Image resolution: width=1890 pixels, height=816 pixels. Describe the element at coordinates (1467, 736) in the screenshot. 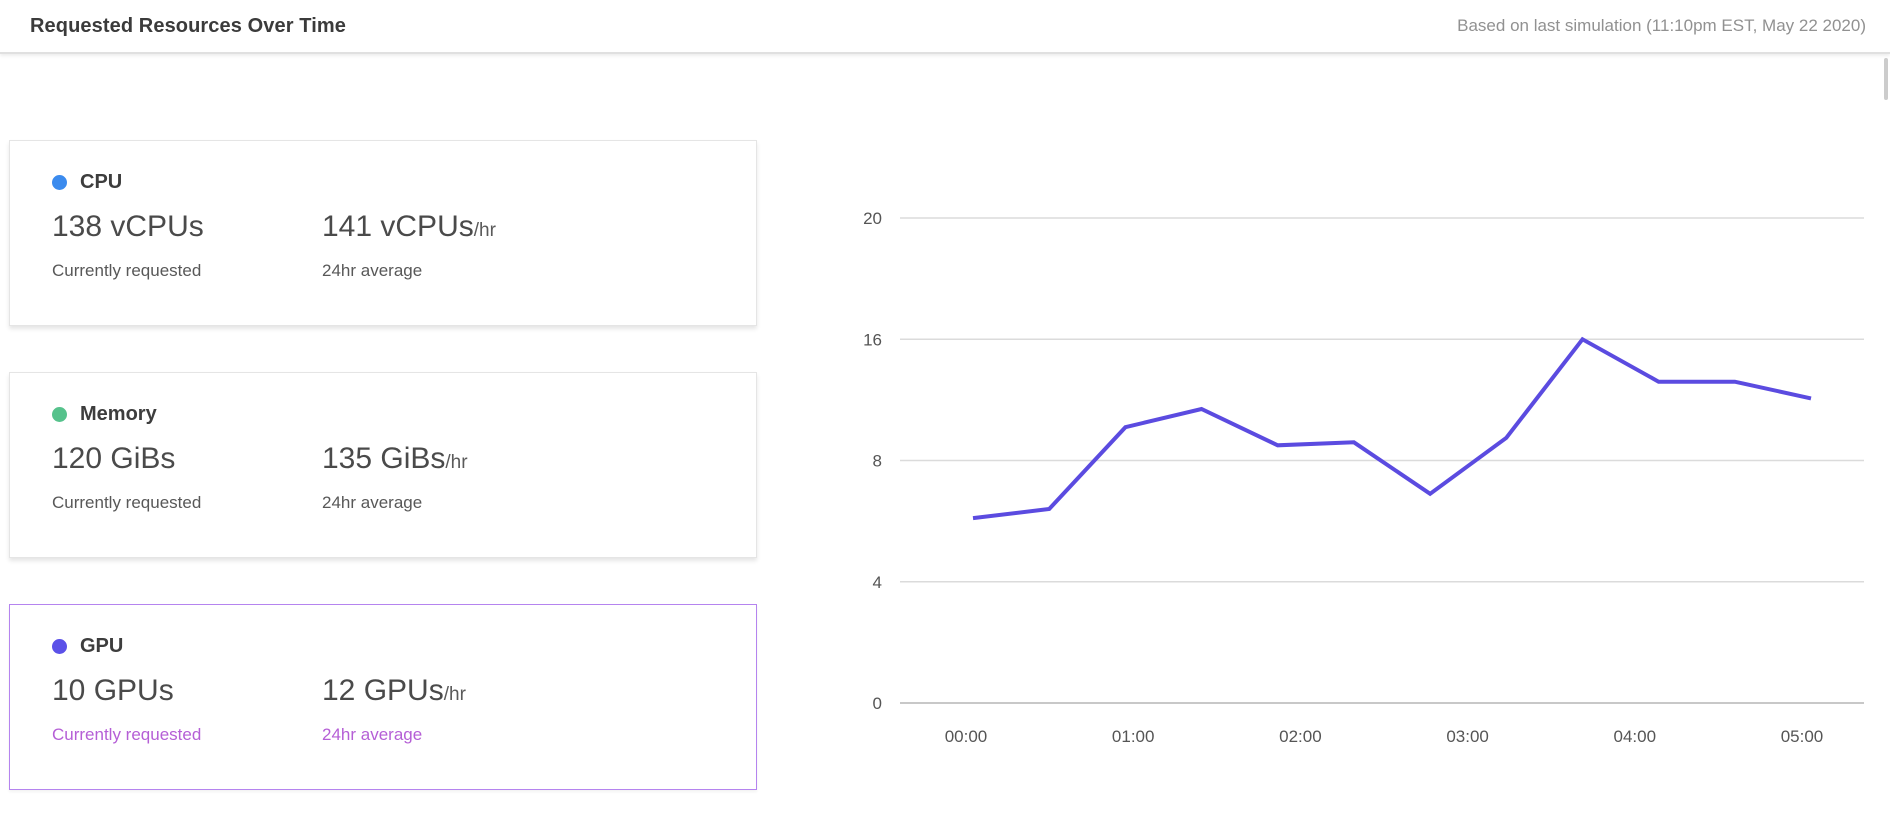

I see `x-axis-tick-label: 03:00` at that location.